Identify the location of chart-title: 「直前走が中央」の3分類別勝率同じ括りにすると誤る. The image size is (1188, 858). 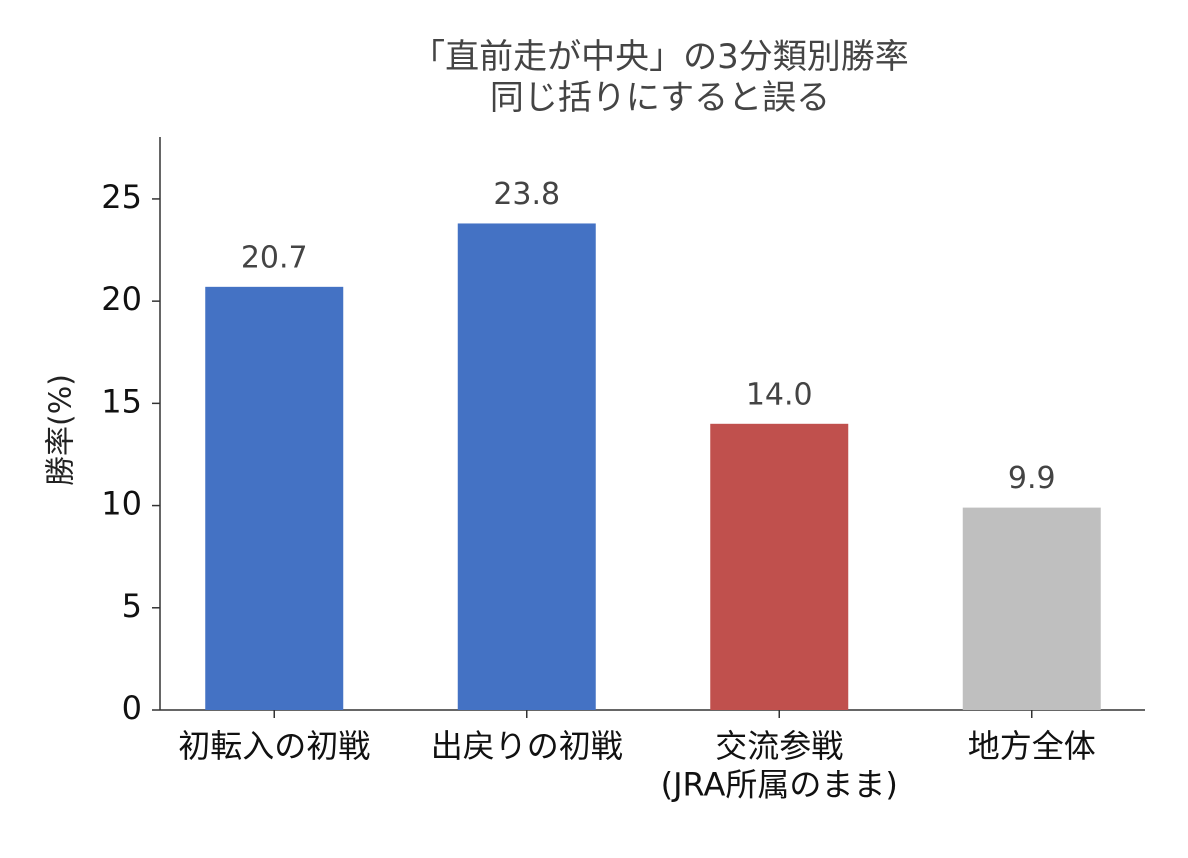
(660, 77).